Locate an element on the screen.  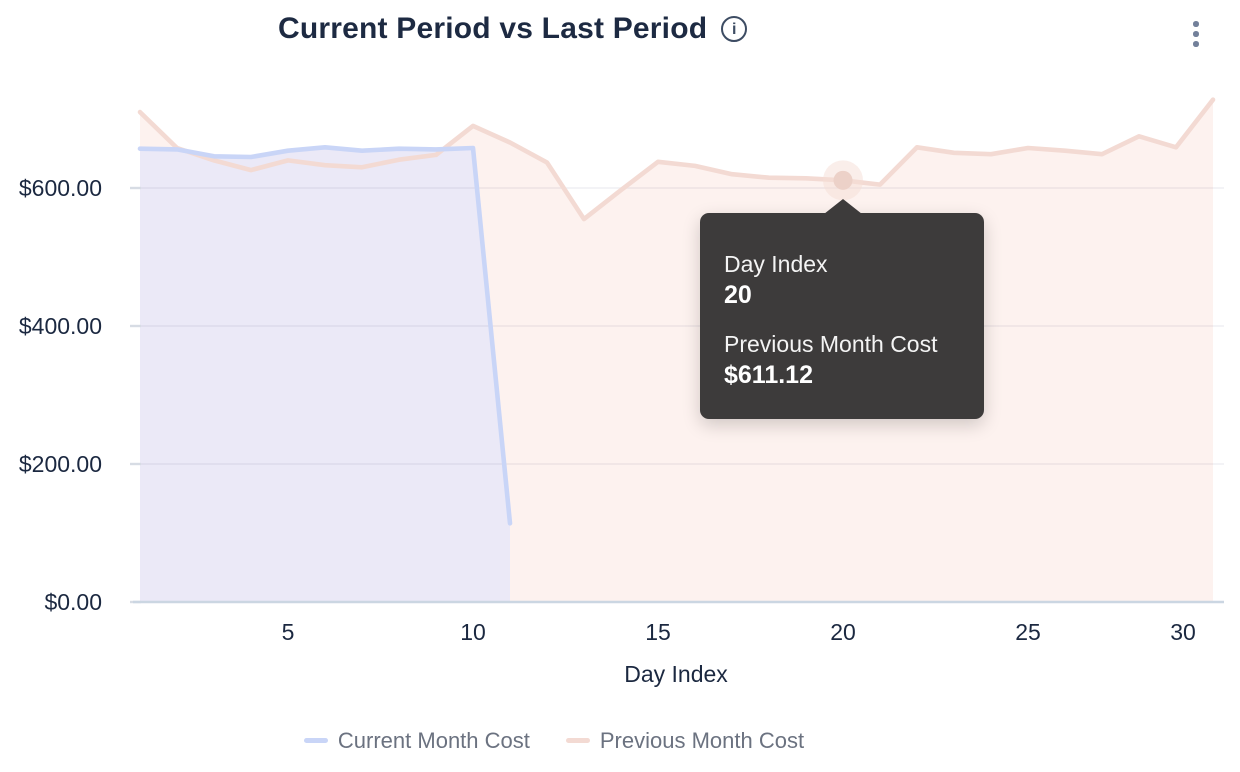
y-axis-tick-label: $0.00 is located at coordinates (73, 602).